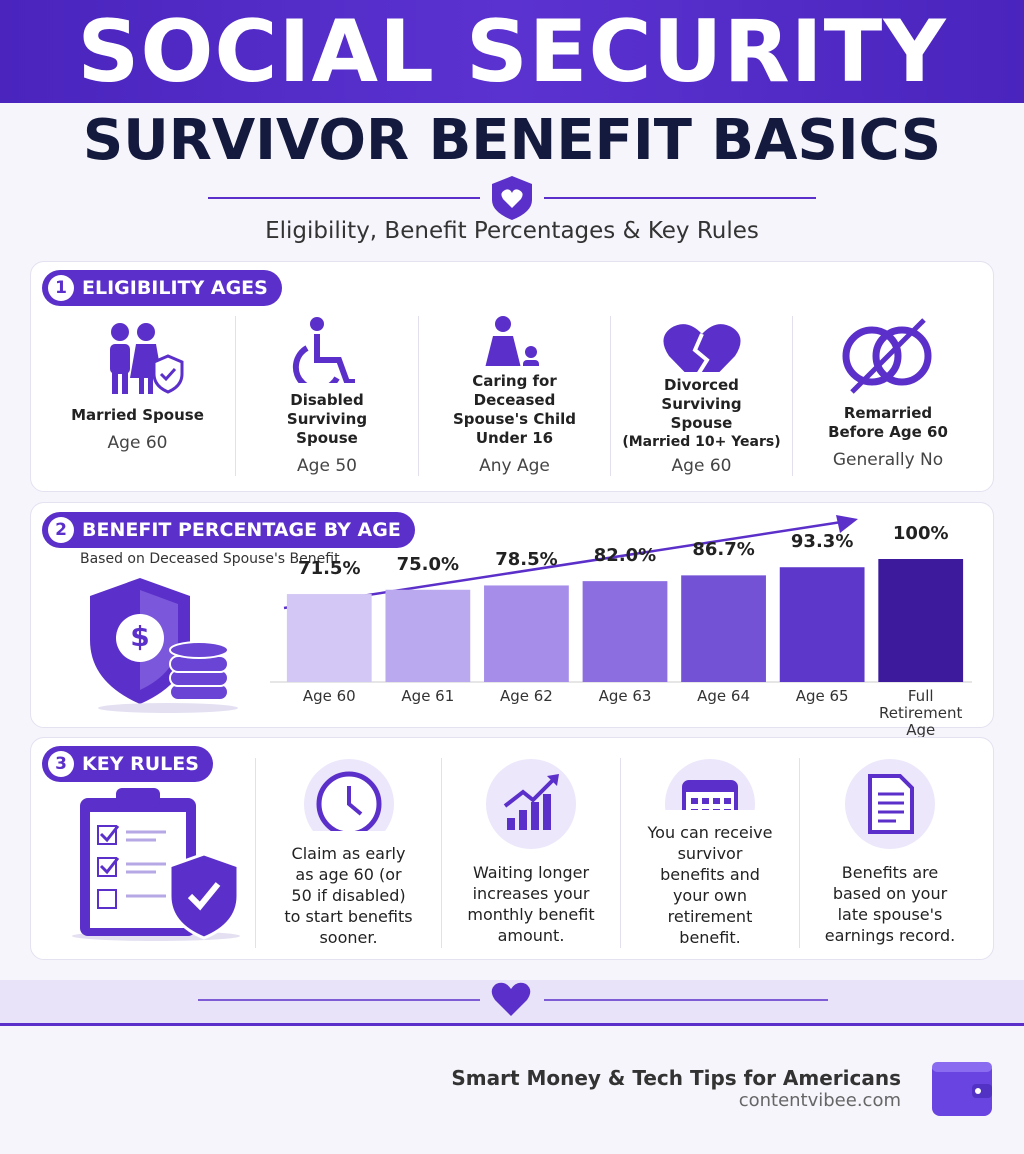  Describe the element at coordinates (921, 713) in the screenshot. I see `x-tick-label: Full Retirement Age` at that location.